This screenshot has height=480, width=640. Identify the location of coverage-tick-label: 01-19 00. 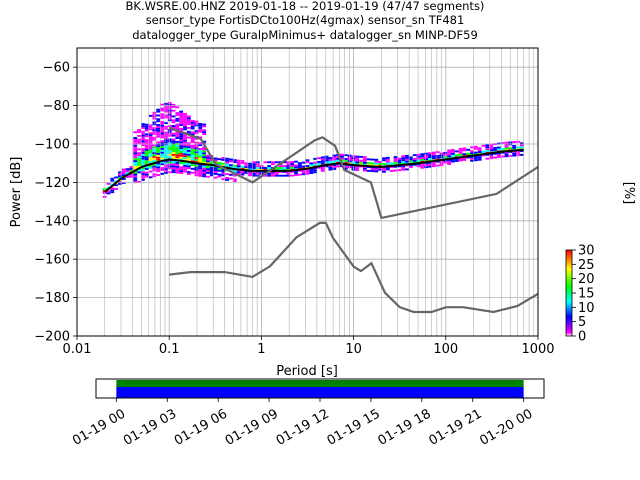
(99, 428).